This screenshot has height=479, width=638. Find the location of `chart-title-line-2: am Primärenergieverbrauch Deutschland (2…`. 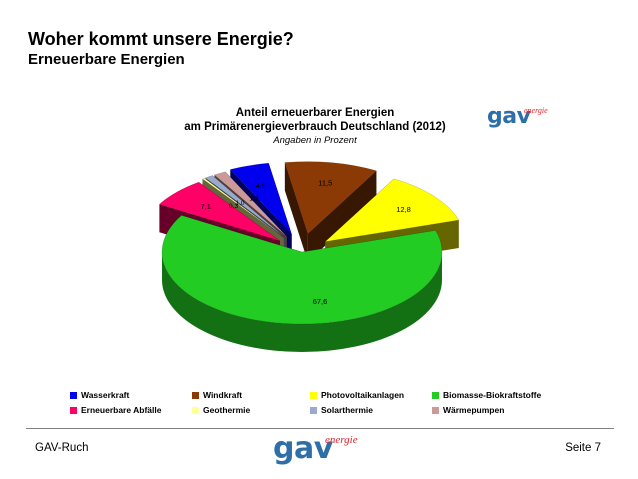

chart-title-line-2: am Primärenergieverbrauch Deutschland (2… is located at coordinates (315, 127).